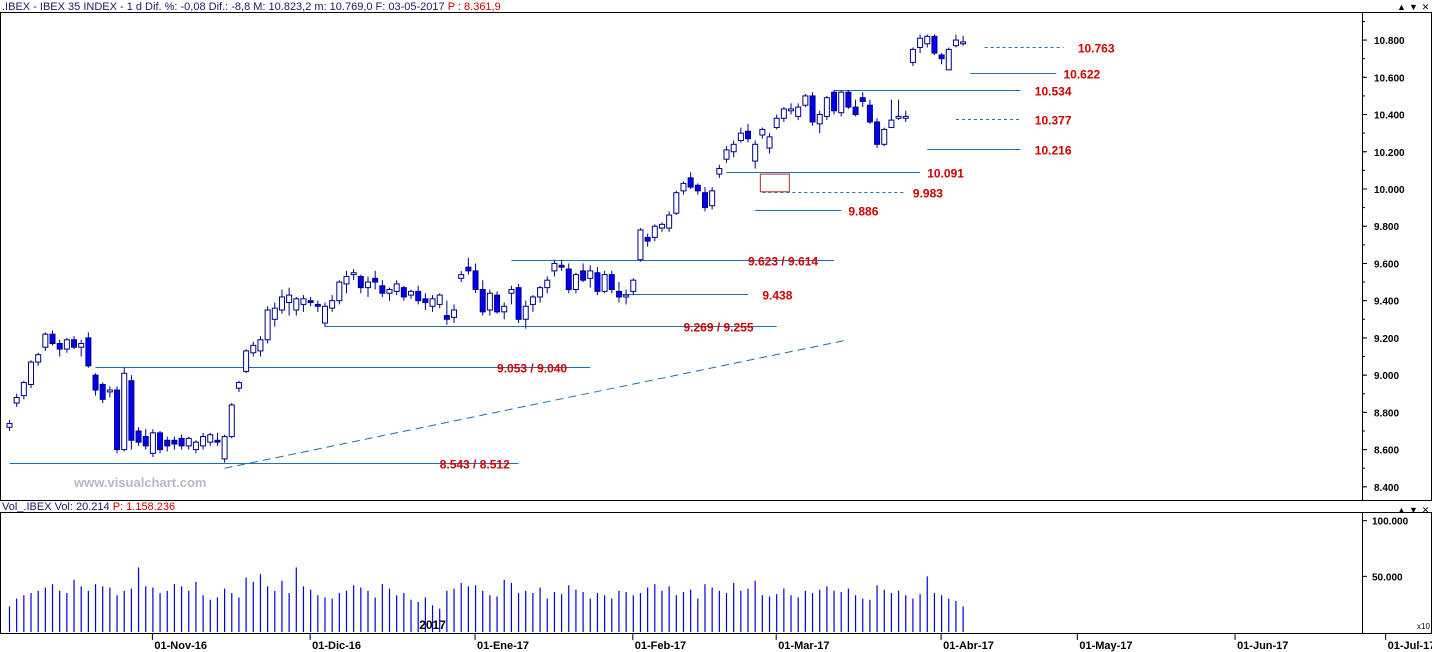  Describe the element at coordinates (1389, 78) in the screenshot. I see `y-tick-label: 10.600` at that location.